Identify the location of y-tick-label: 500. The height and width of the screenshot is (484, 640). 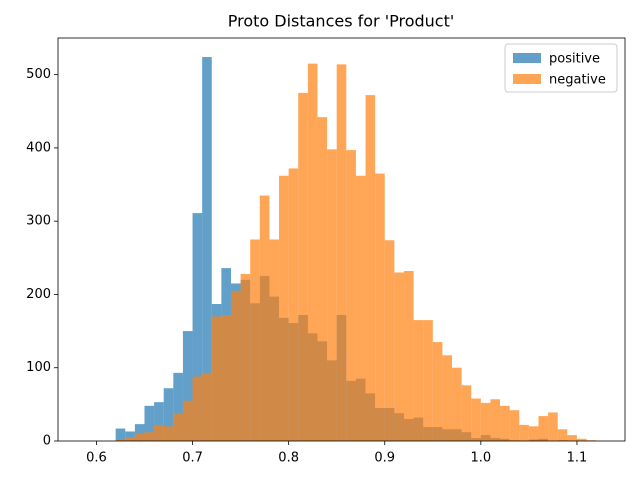
(38, 74).